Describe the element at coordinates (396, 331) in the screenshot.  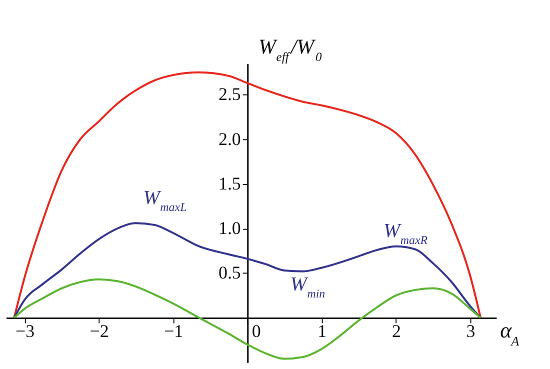
I see `x-tick-label: 2` at that location.